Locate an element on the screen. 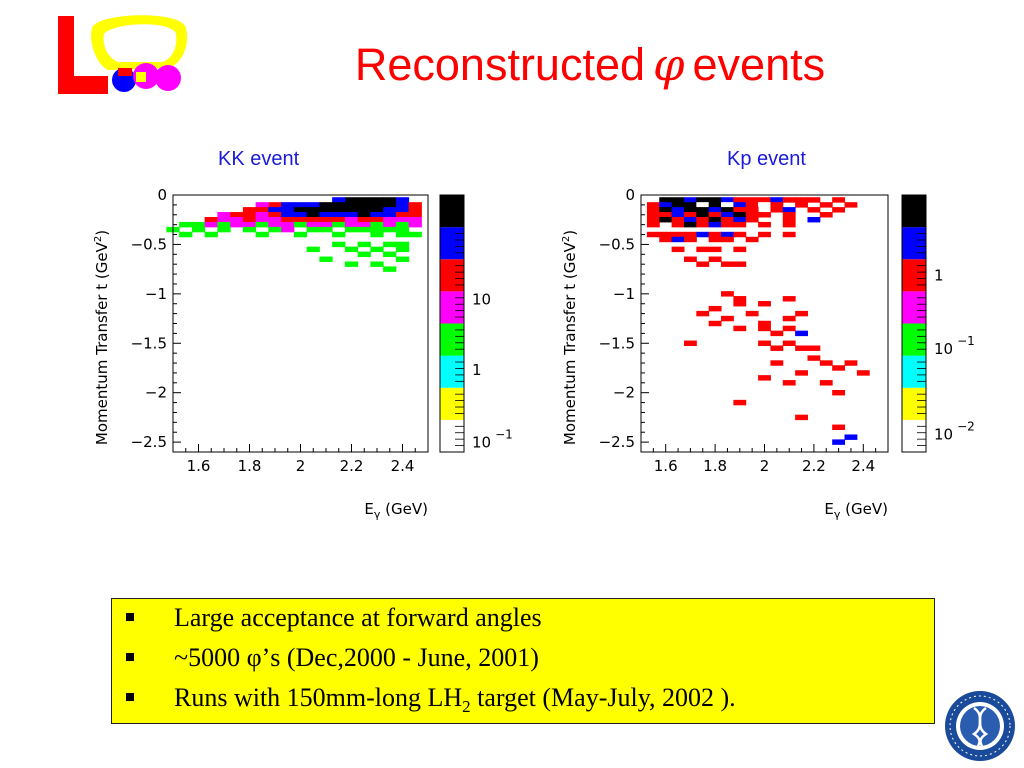 The width and height of the screenshot is (1024, 768). academia-sinica-seal-icon is located at coordinates (980, 726).